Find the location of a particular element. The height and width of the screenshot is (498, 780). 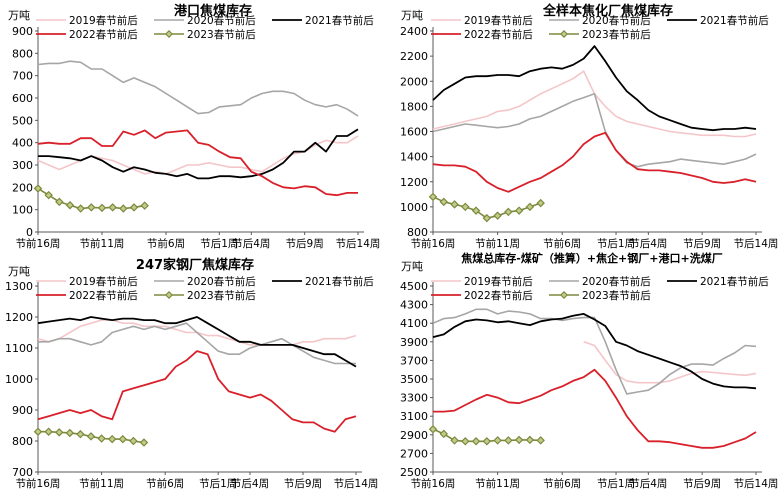

y-tick-label: 900 is located at coordinates (22, 31).